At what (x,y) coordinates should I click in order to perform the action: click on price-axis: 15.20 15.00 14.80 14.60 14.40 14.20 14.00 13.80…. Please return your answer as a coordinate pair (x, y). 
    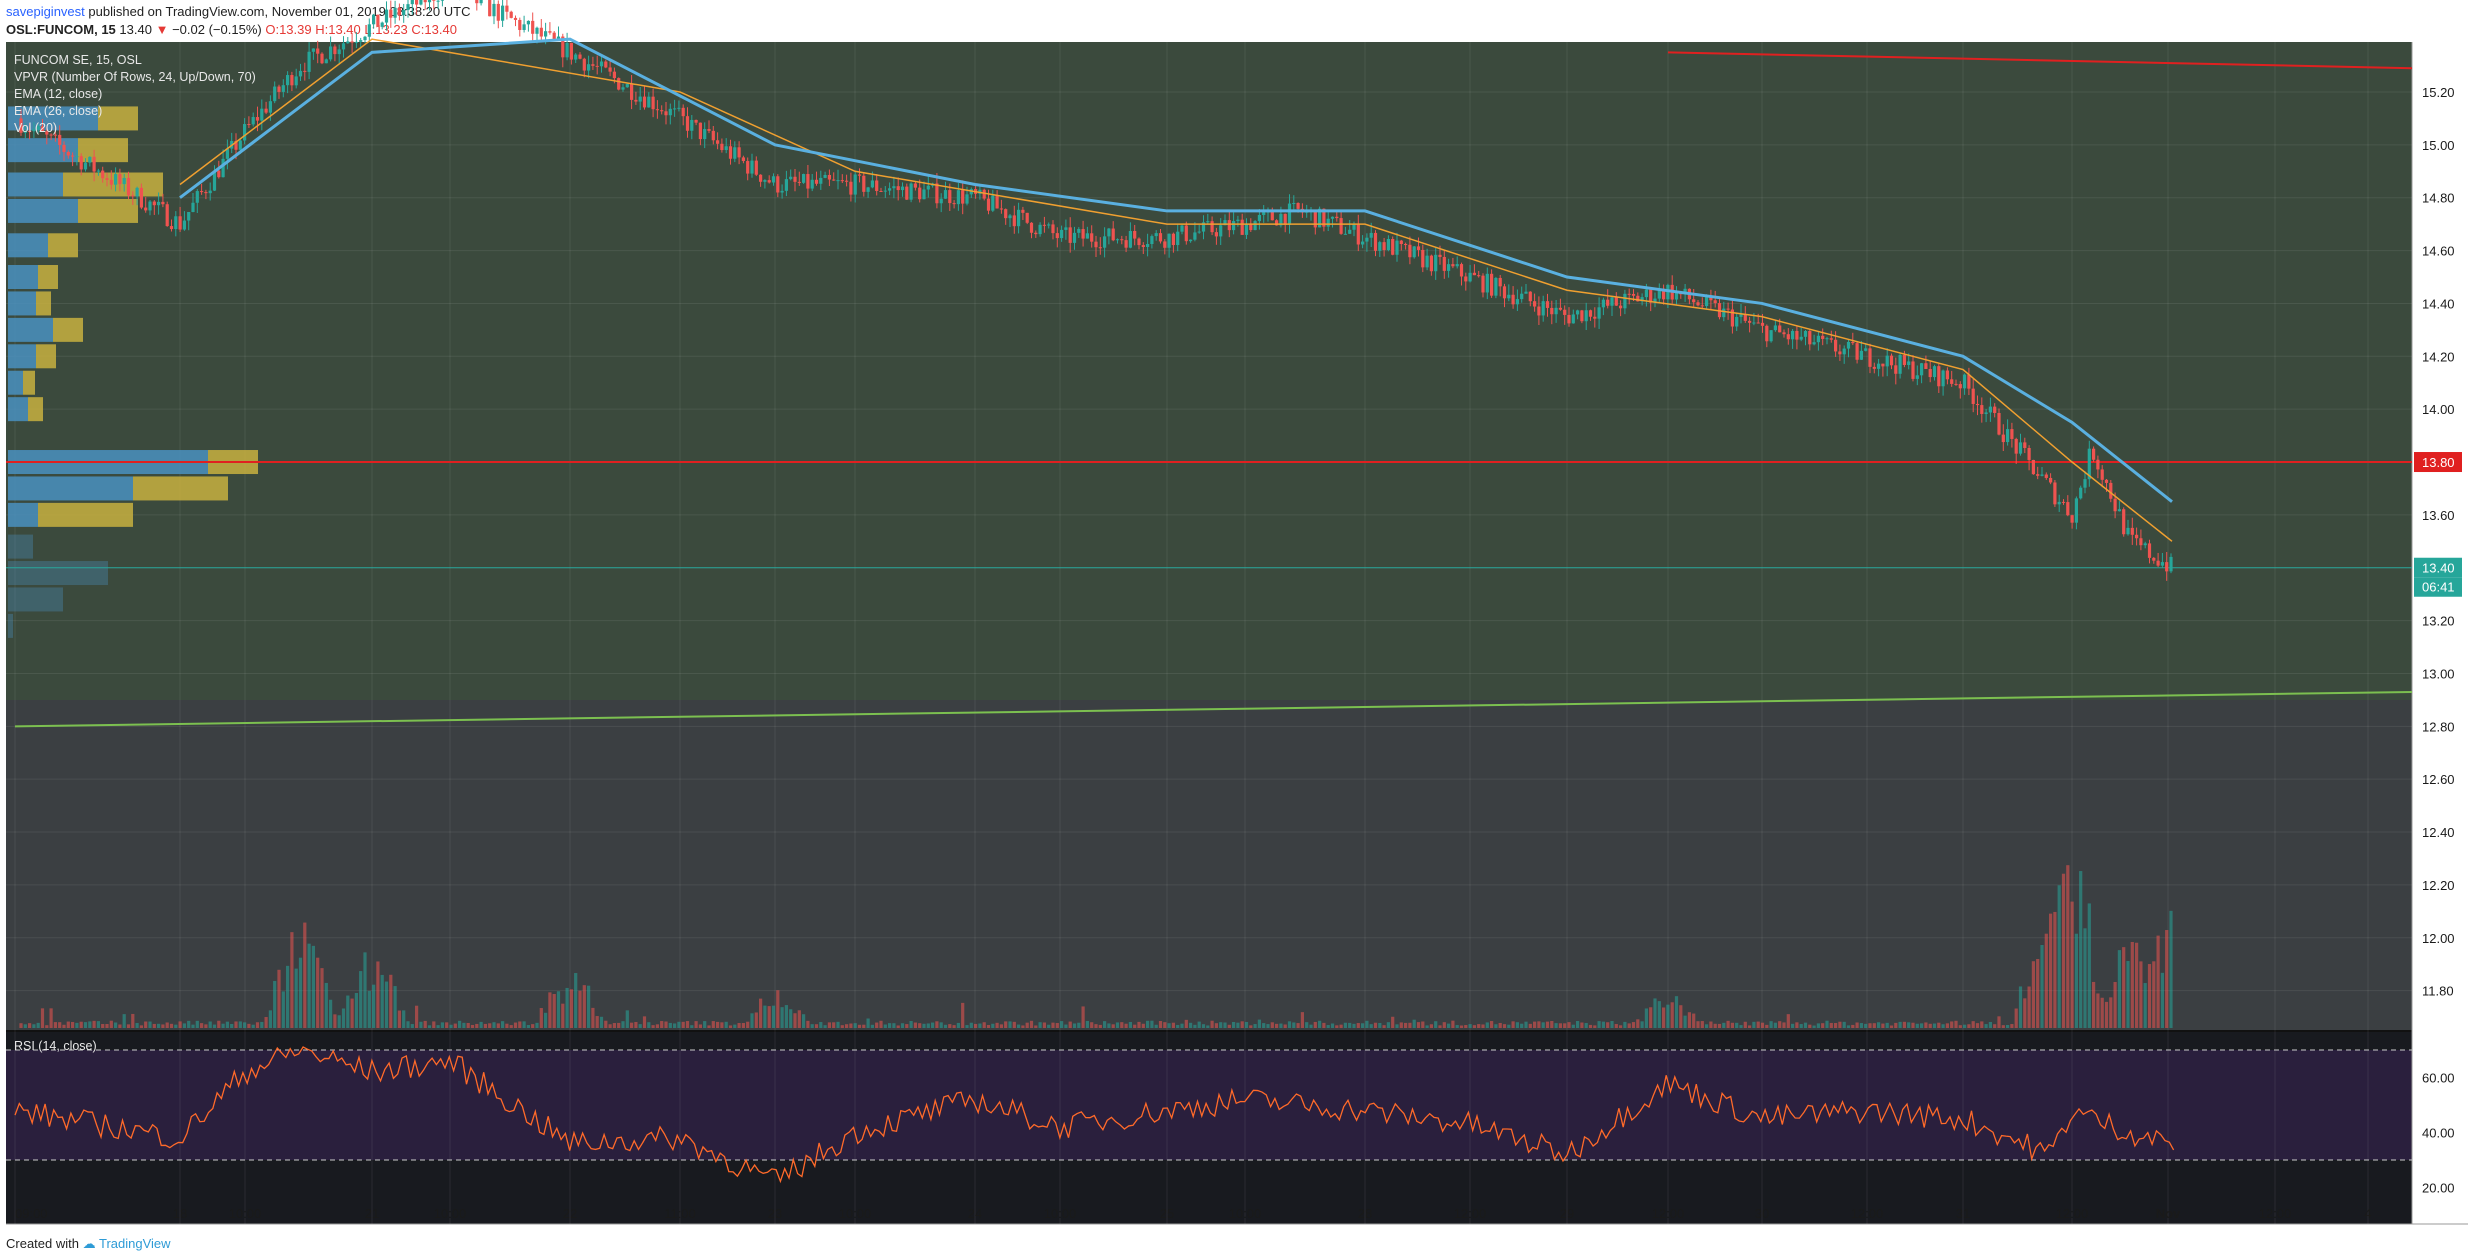
    Looking at the image, I should click on (2438, 640).